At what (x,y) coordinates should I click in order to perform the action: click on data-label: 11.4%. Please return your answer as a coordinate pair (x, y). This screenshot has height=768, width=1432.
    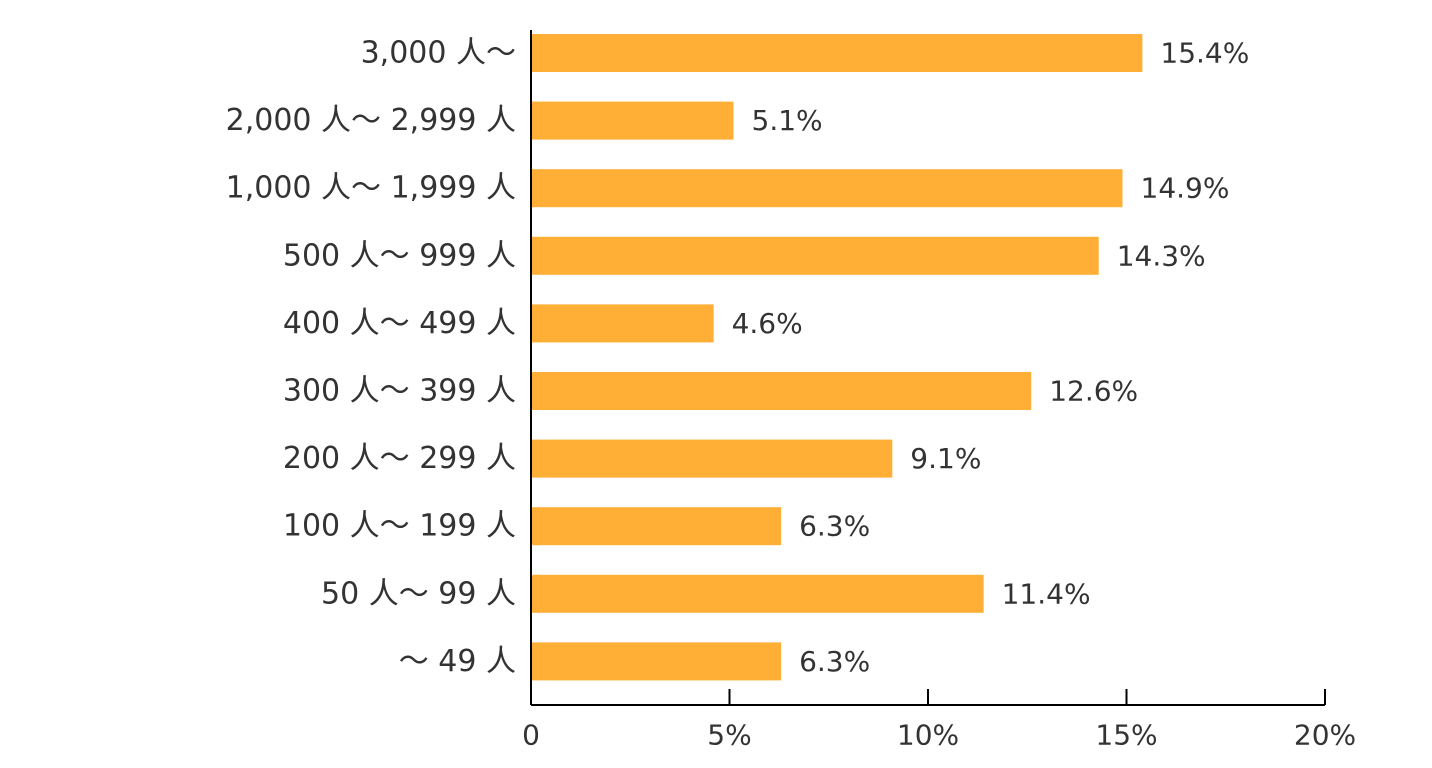
    Looking at the image, I should click on (1046, 593).